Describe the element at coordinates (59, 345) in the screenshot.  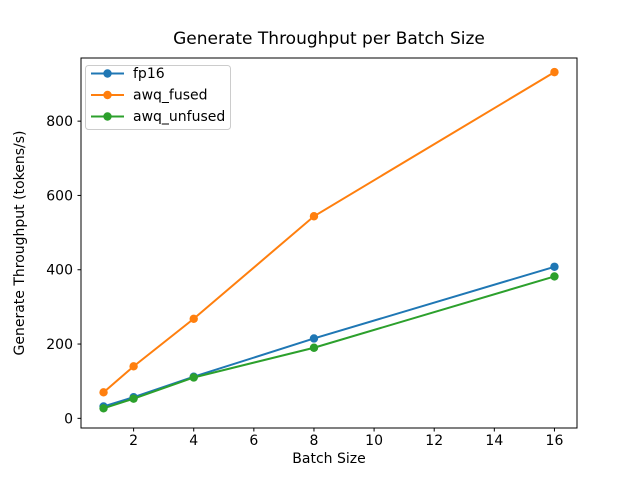
I see `y-tick-label: 200` at that location.